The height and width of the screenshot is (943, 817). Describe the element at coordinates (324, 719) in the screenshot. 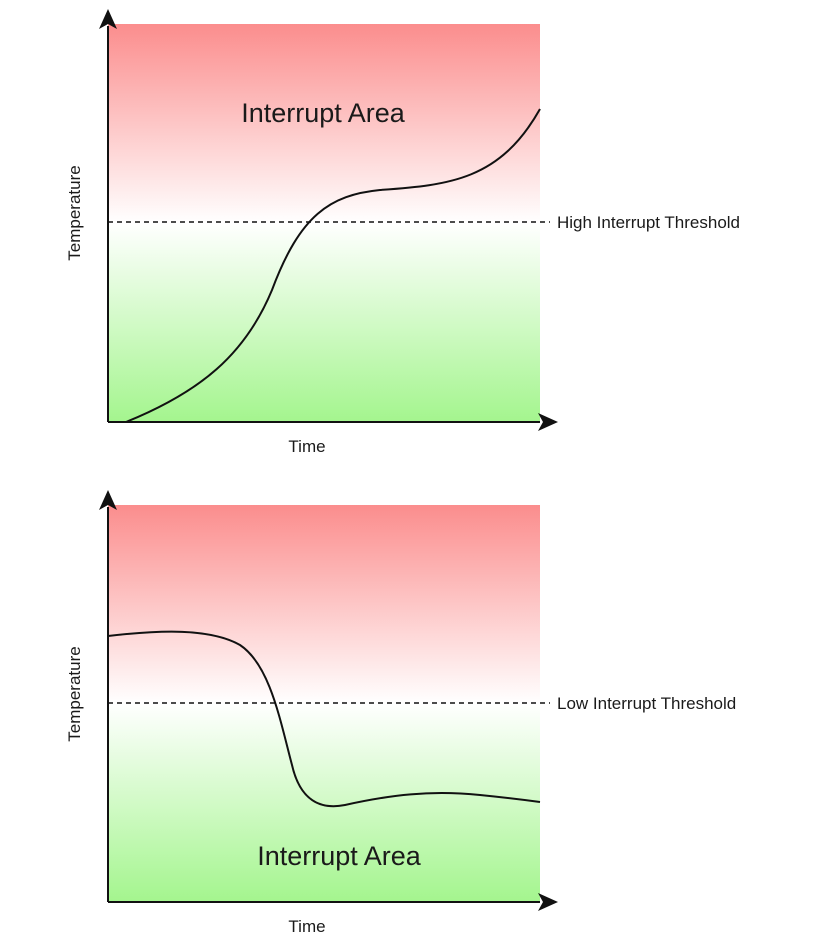

I see `temperature-curve` at that location.